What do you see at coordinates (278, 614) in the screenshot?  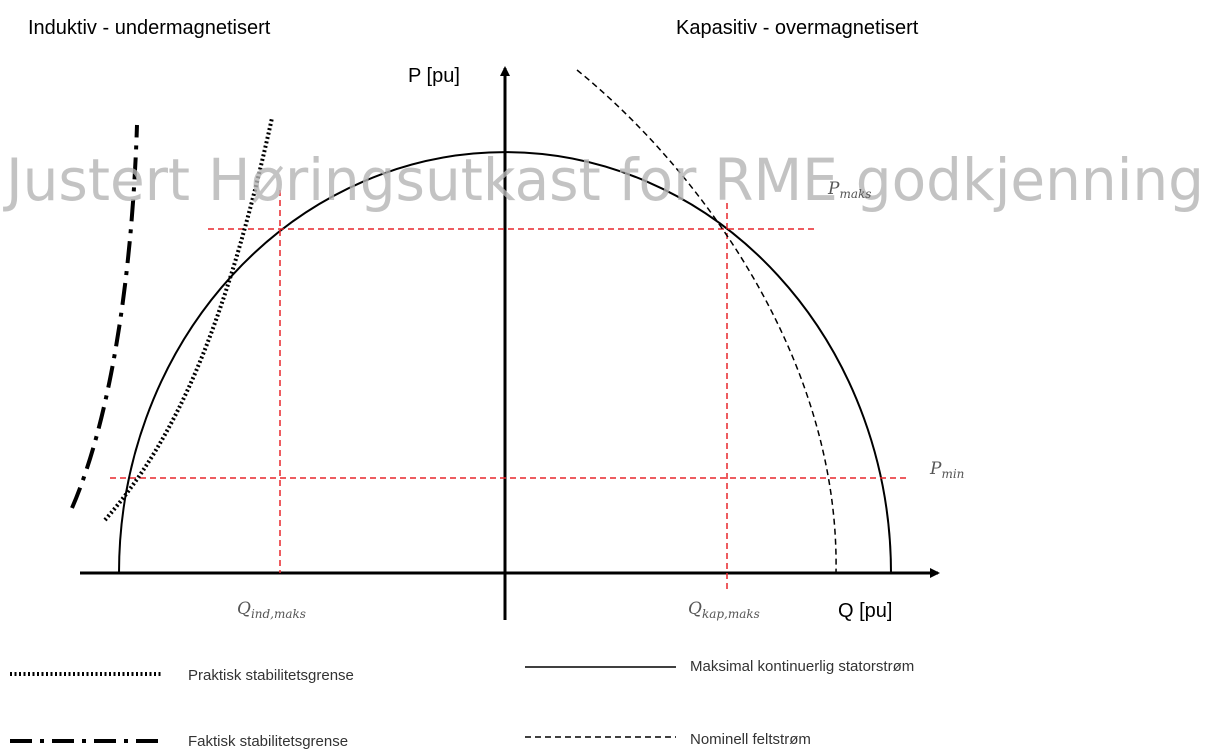 I see `subscript: ind,maks` at bounding box center [278, 614].